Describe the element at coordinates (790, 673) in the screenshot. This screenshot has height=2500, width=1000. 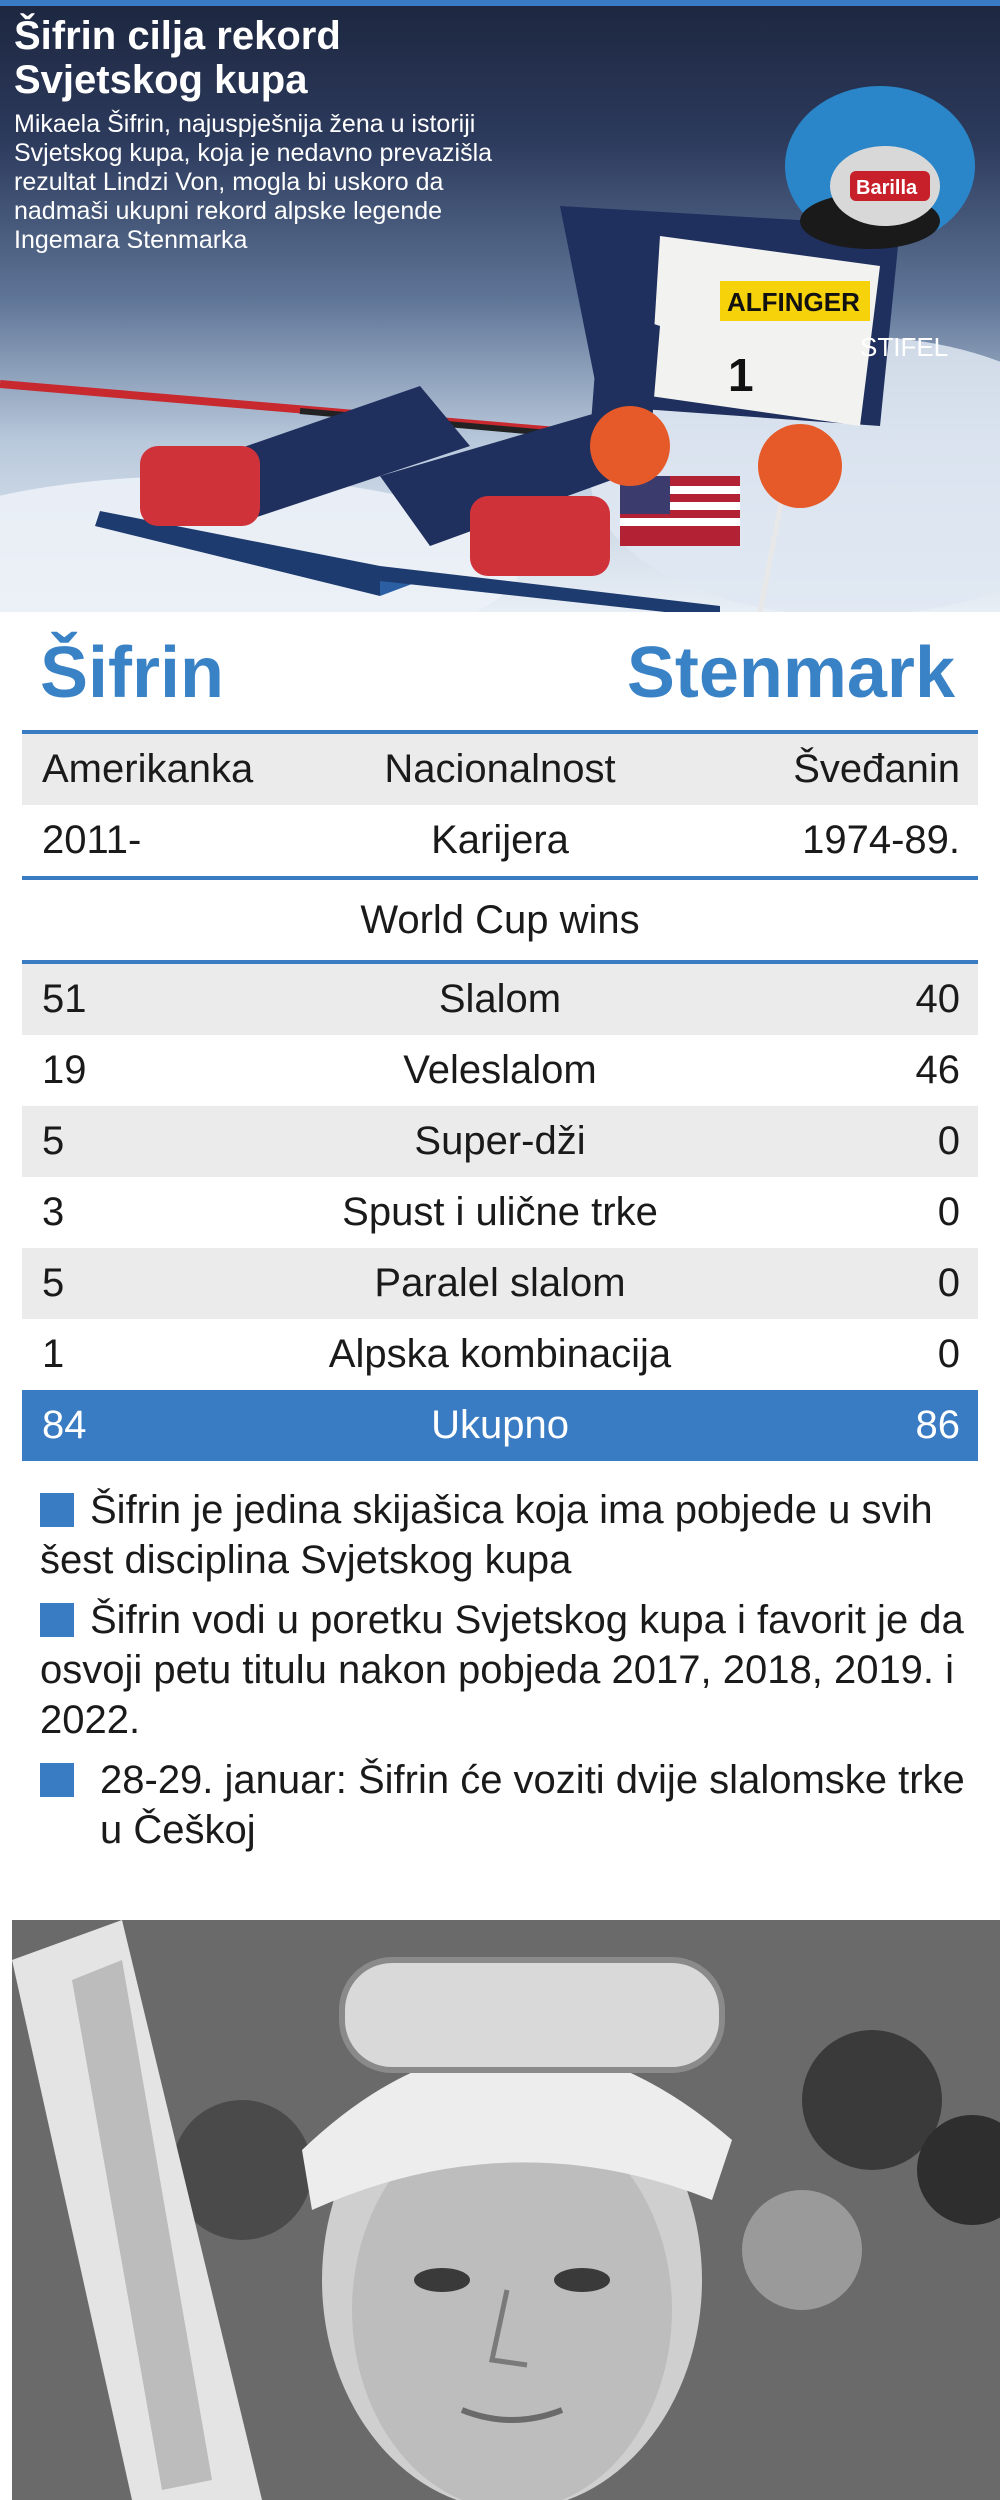
I see `athlete-name-right: Stenmark` at that location.